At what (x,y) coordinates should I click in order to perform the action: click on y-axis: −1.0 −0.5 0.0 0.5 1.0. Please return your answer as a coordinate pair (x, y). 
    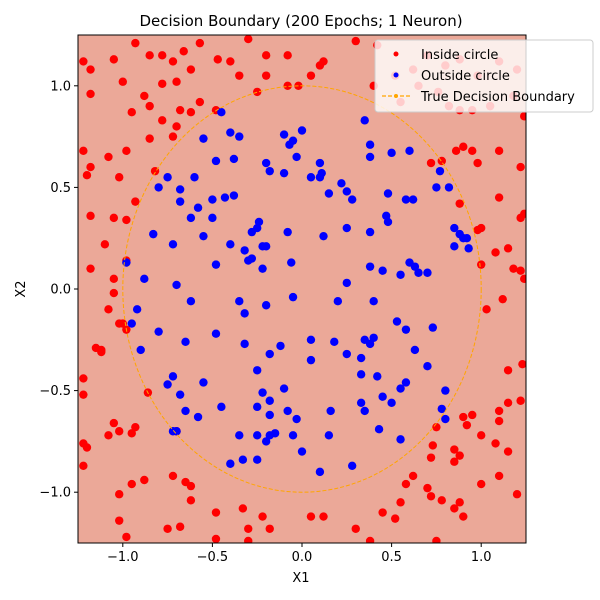
    Looking at the image, I should click on (58, 290).